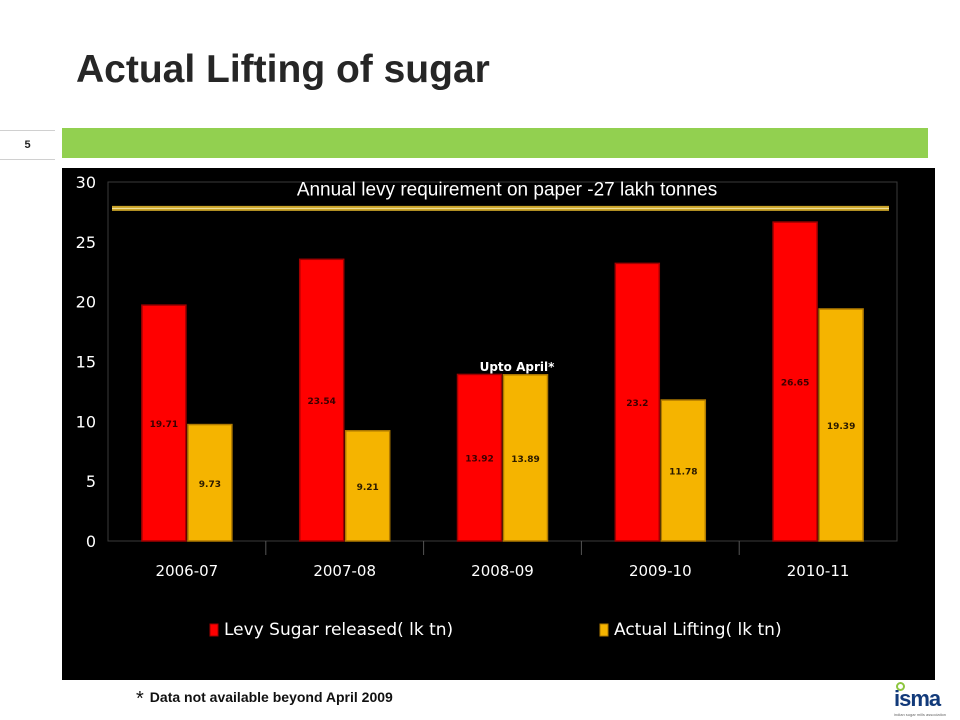 The width and height of the screenshot is (960, 720). What do you see at coordinates (91, 481) in the screenshot?
I see `y-tick-label: 5` at bounding box center [91, 481].